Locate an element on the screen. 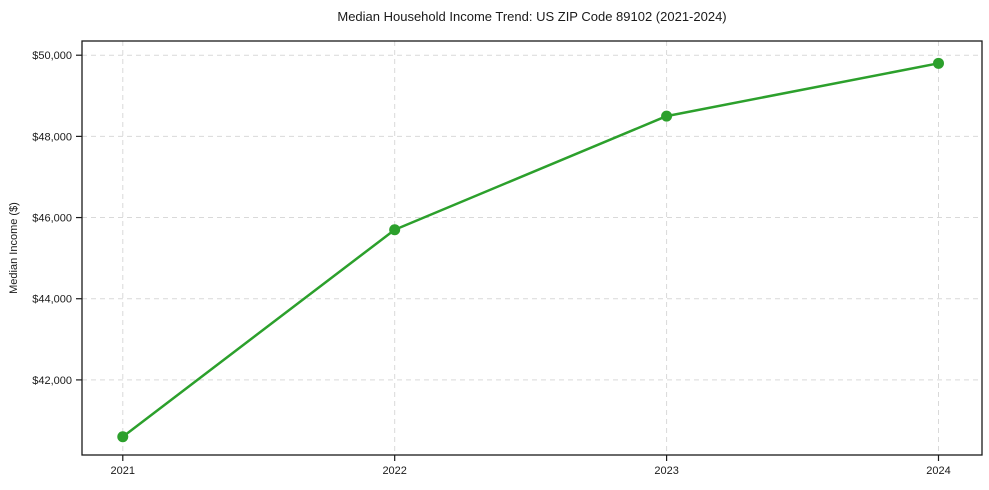 The width and height of the screenshot is (989, 490). y-tick-label: $48,000 is located at coordinates (52, 137).